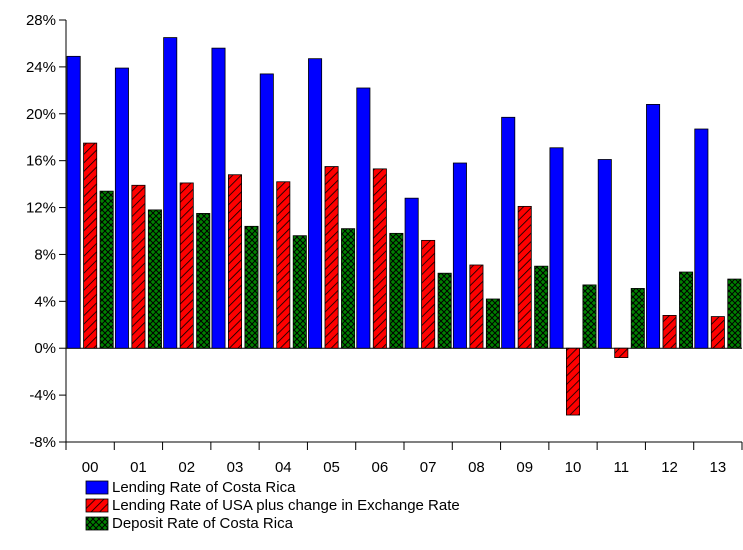 This screenshot has height=550, width=743. I want to click on y-tick-label: 16%, so click(41, 161).